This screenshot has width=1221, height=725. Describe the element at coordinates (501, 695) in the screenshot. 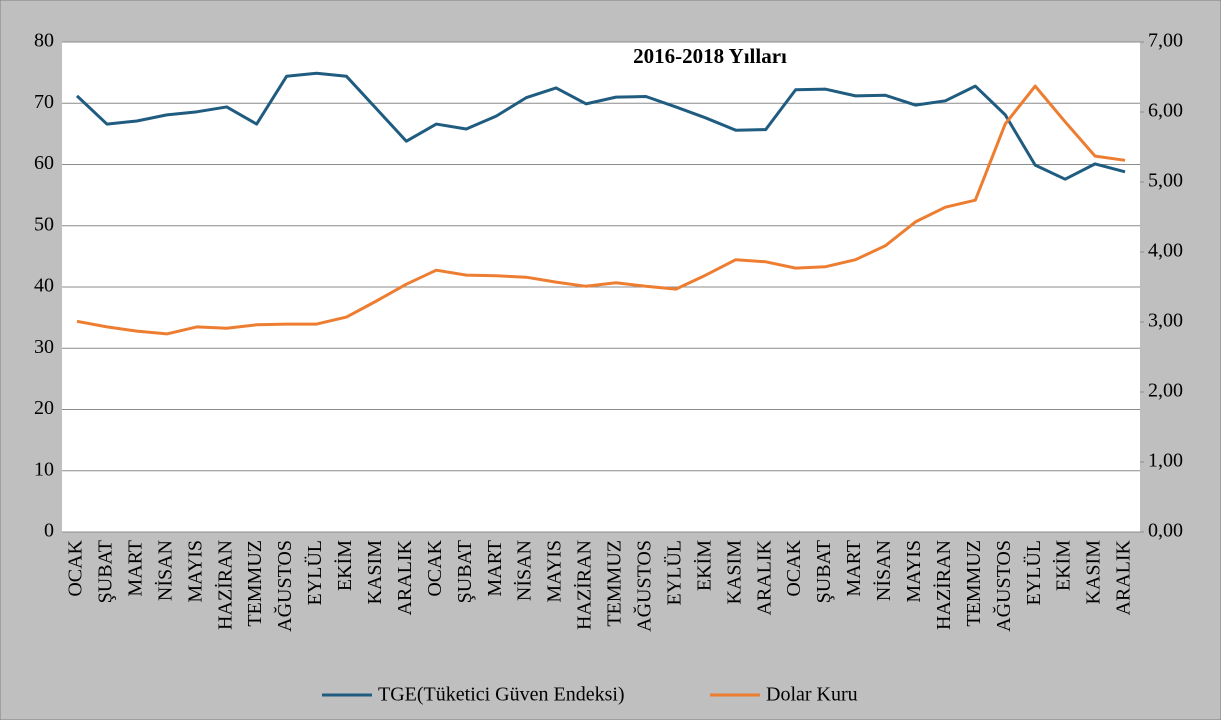

I see `legend-label: TGE(Tüketici Güven Endeksi)` at that location.